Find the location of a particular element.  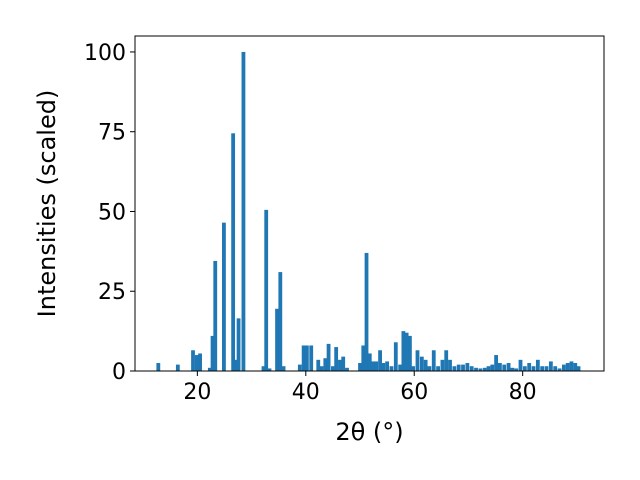

x-axis-ticks: 20 40 60 80 is located at coordinates (360, 388).